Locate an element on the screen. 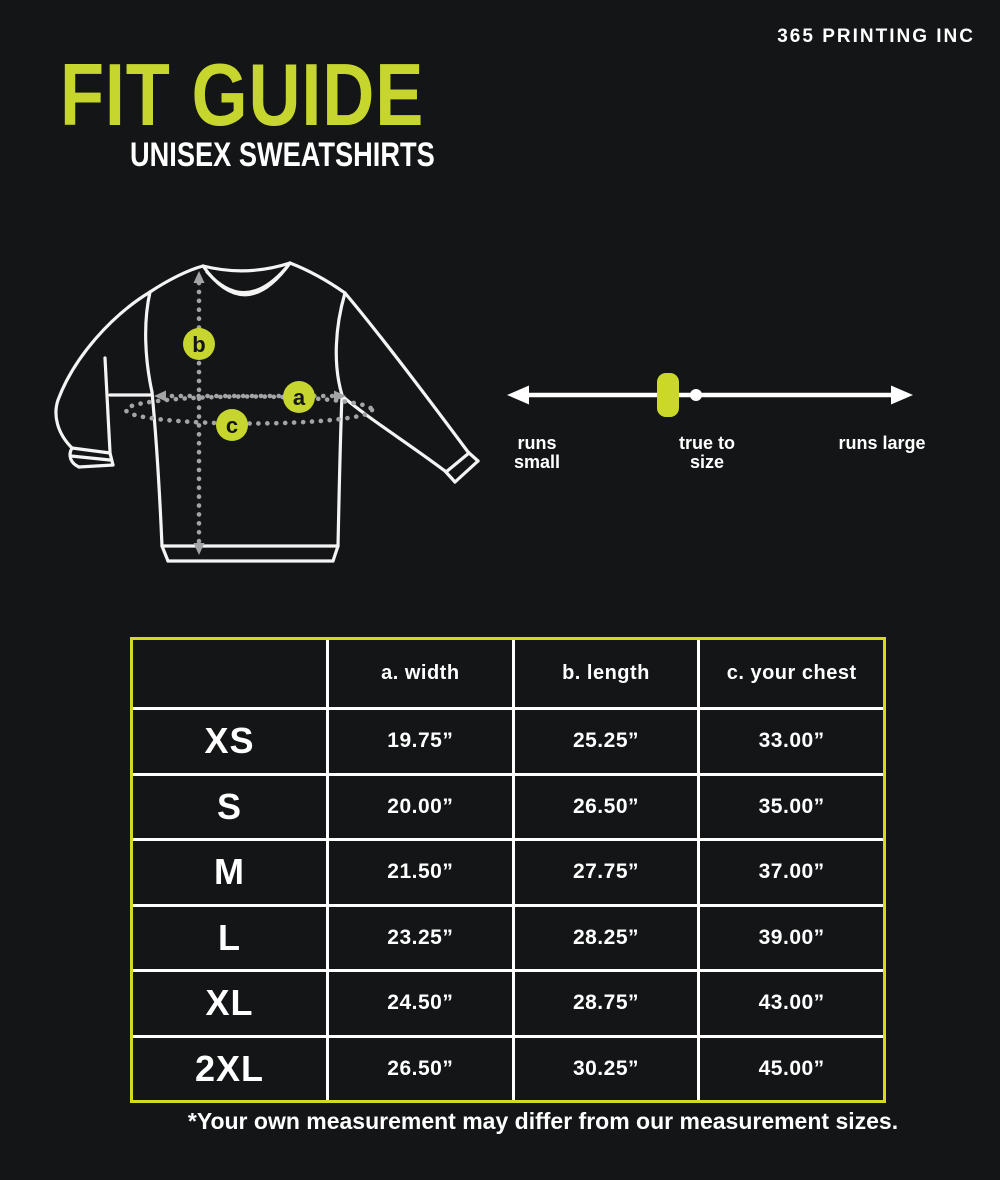 This screenshot has width=1000, height=1180. sweatshirt-diagram: b a c is located at coordinates (260, 415).